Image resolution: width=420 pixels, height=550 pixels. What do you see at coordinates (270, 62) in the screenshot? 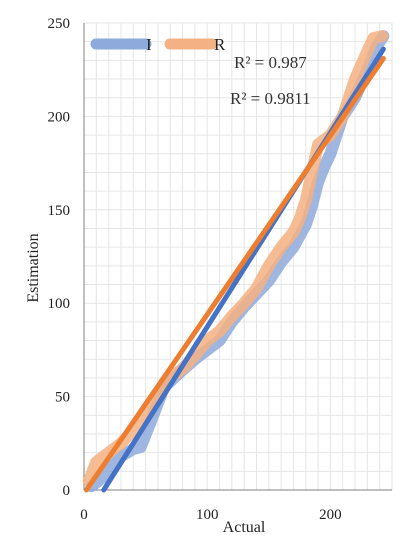
I see `r2-annotation-i: R² = 0.987` at bounding box center [270, 62].